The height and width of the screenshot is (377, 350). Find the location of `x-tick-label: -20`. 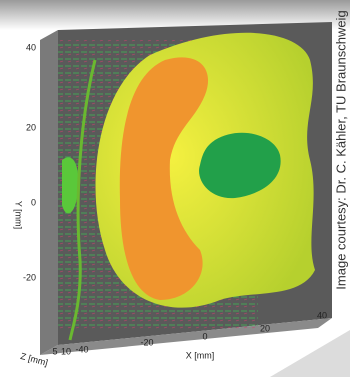

x-tick-label: -20 is located at coordinates (146, 342).